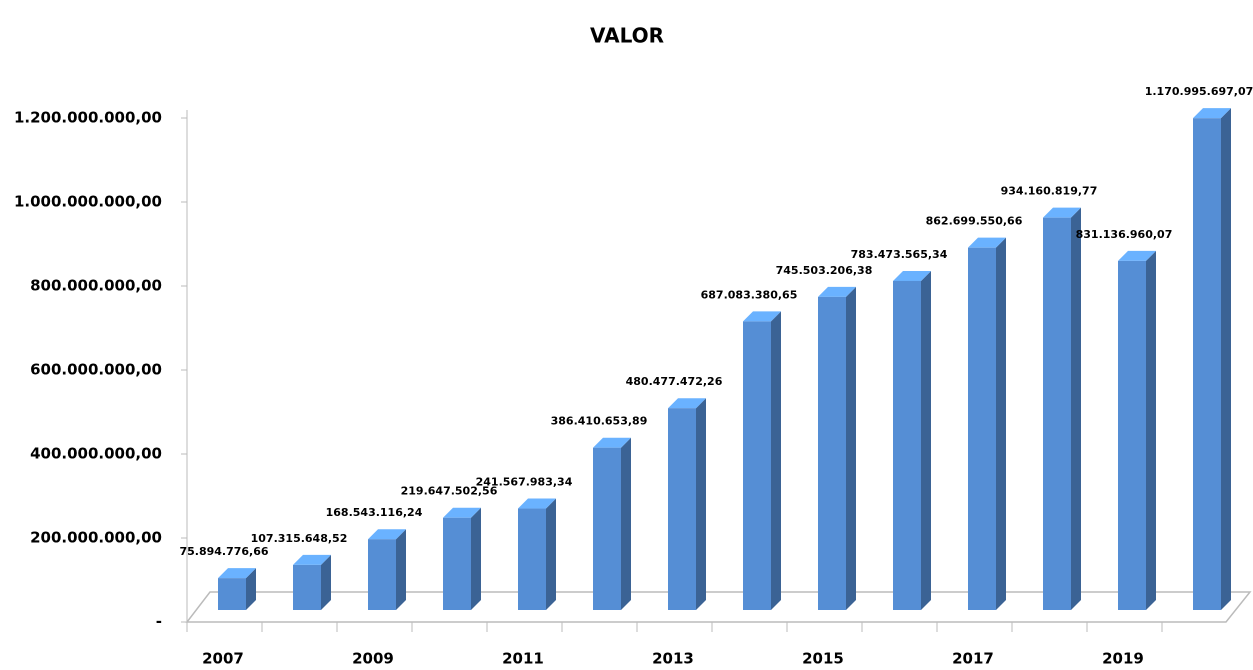 The height and width of the screenshot is (670, 1253). What do you see at coordinates (449, 491) in the screenshot?
I see `data-label: 219.647.502,56` at bounding box center [449, 491].